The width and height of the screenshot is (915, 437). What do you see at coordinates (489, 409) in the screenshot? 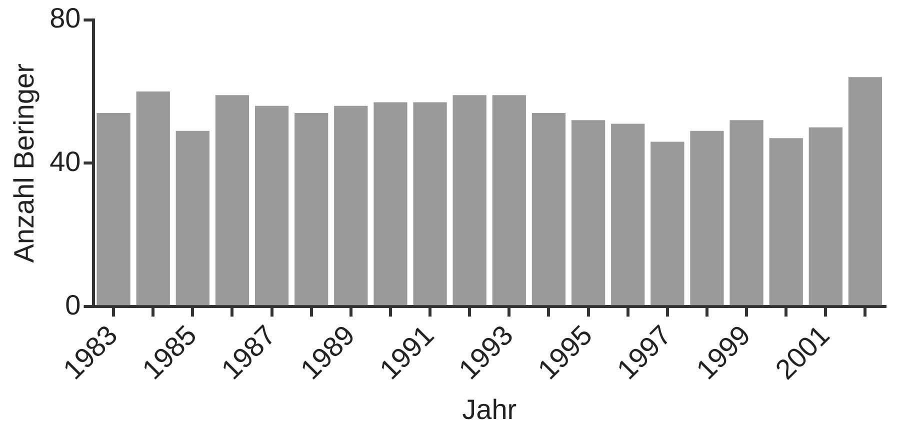
I see `x-axis-title: Jahr` at bounding box center [489, 409].